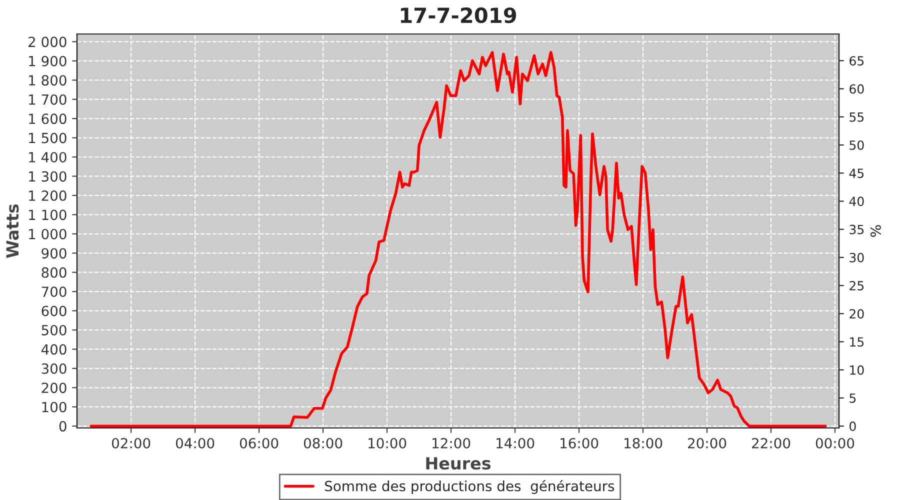 This screenshot has width=900, height=500. I want to click on y2-tick-label: 45, so click(856, 173).